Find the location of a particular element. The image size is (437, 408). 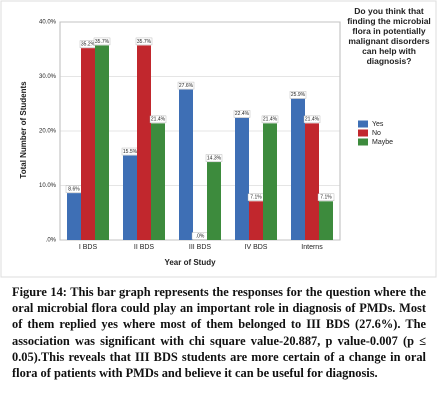

legend-label: Yes is located at coordinates (378, 124).